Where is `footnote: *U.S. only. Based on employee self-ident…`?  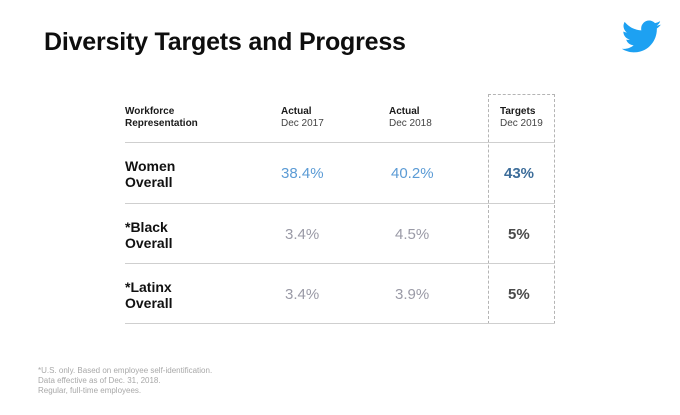
footnote: *U.S. only. Based on employee self-ident… is located at coordinates (125, 380).